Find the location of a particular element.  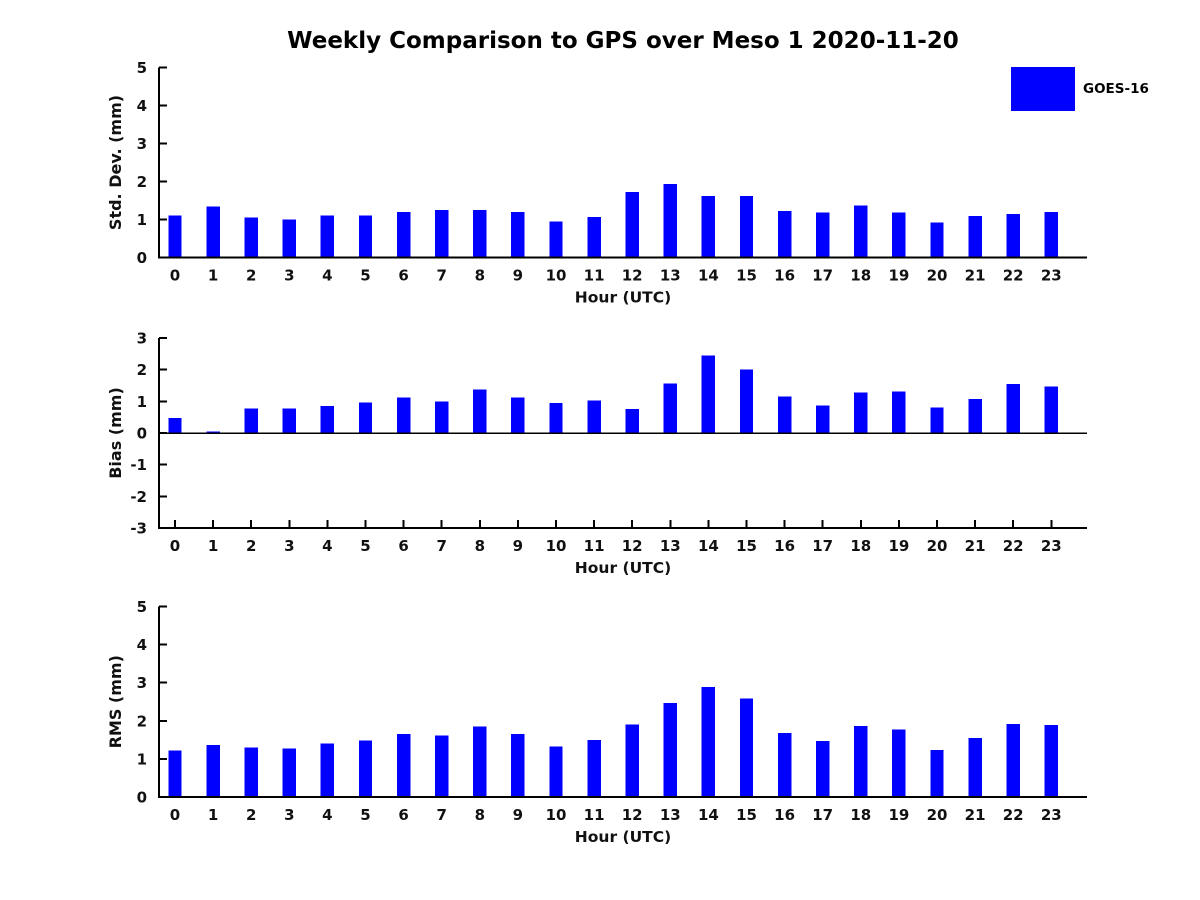

legend: GOES-16 is located at coordinates (1080, 89).